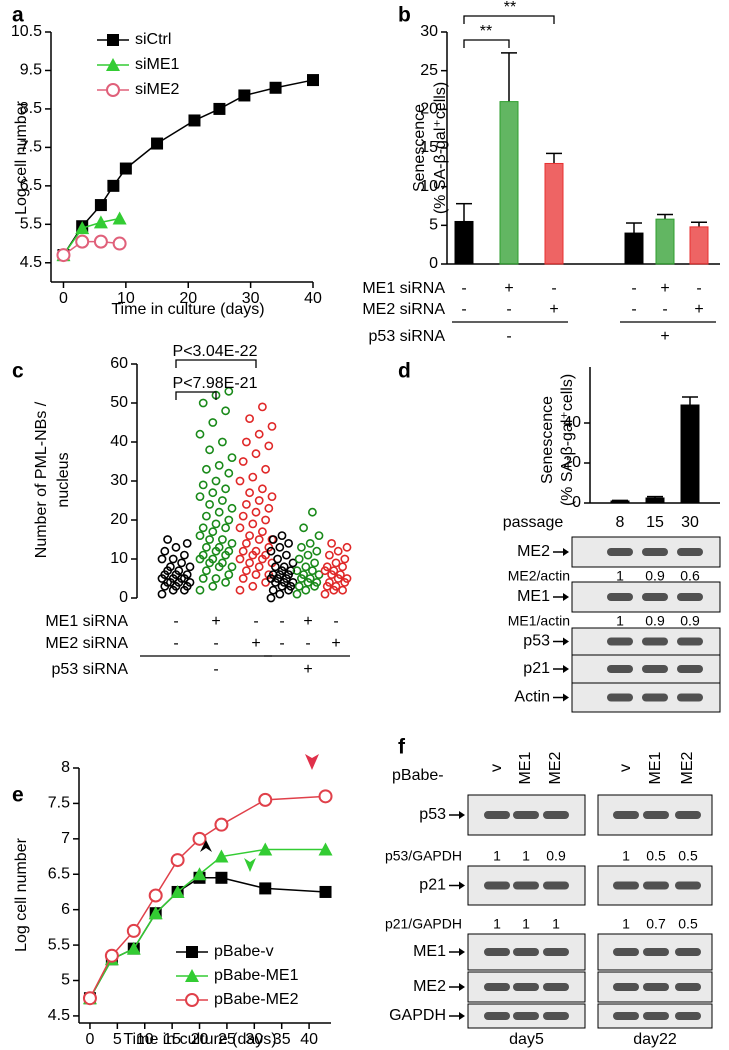  Describe the element at coordinates (251, 298) in the screenshot. I see `x-tick-label: 30` at that location.